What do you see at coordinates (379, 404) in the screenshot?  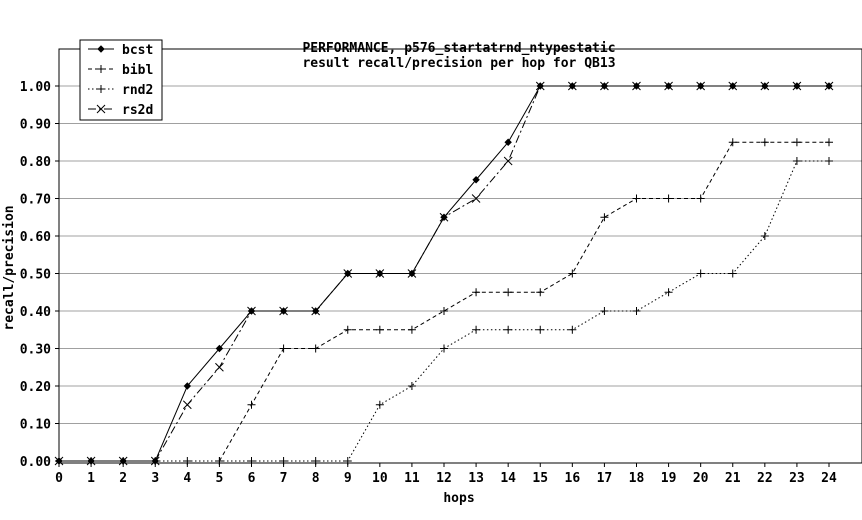 I see `point-rnd2-10-shape` at bounding box center [379, 404].